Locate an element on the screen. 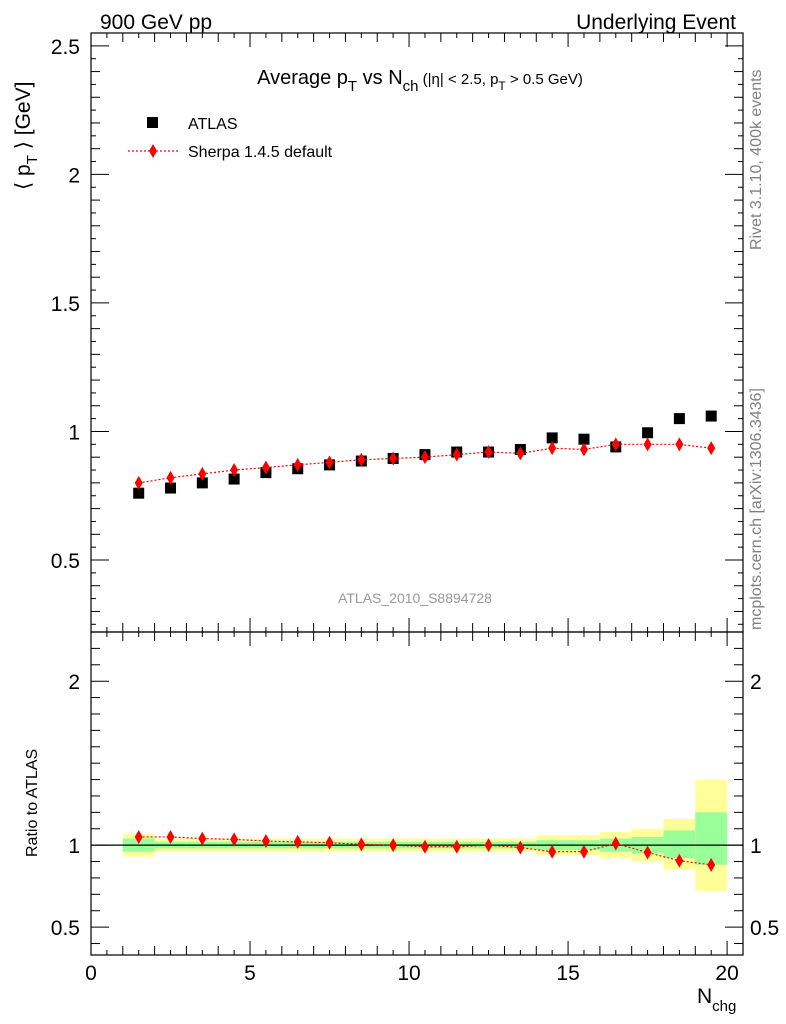  x-tick-label: 10 is located at coordinates (408, 973).